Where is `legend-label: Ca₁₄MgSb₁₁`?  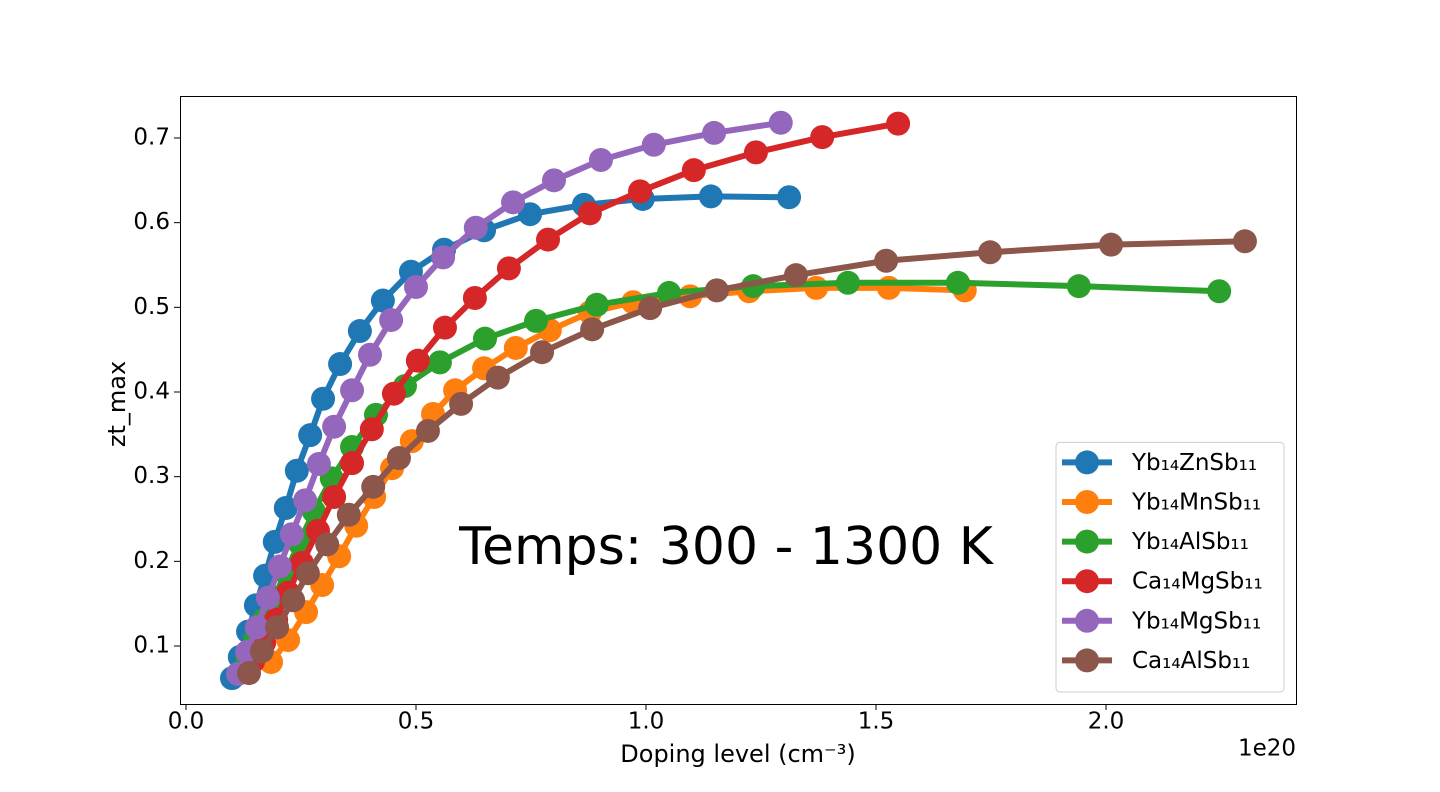 legend-label: Ca₁₄MgSb₁₁ is located at coordinates (1197, 582).